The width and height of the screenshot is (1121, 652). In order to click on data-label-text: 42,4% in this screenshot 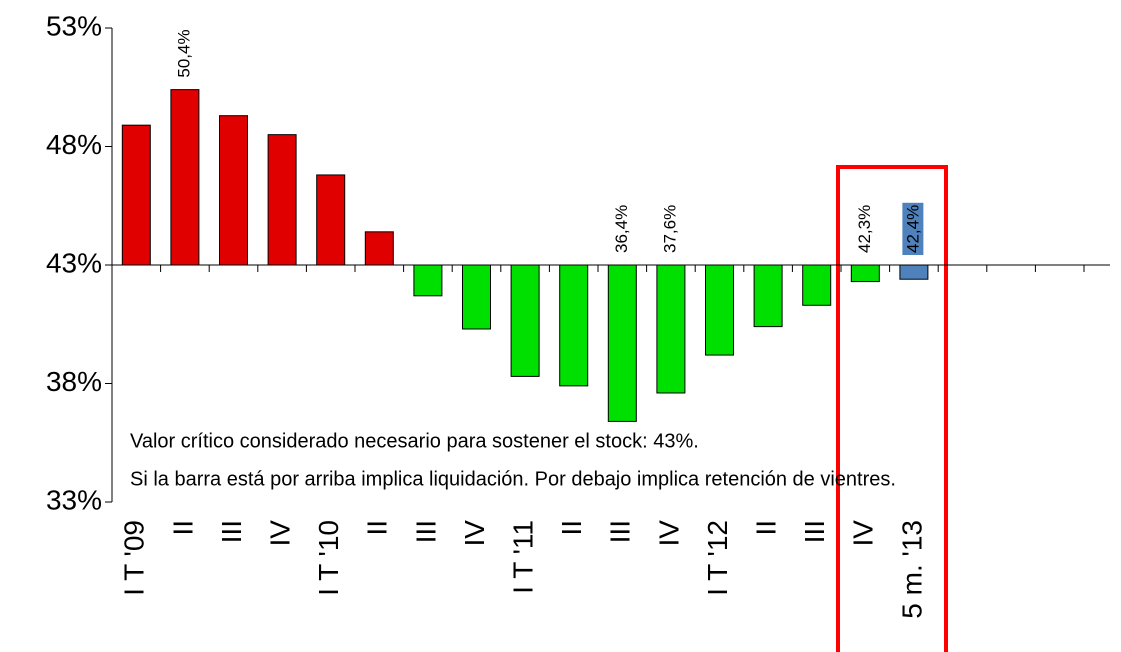, I will do `click(912, 229)`.